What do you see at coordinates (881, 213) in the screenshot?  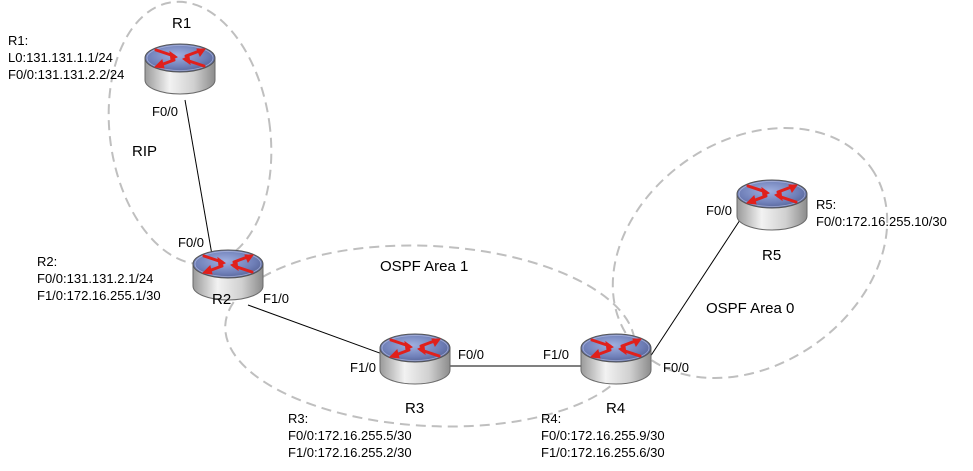 I see `router-r5-info: R5: F0/0:172.16.255.10/30` at bounding box center [881, 213].